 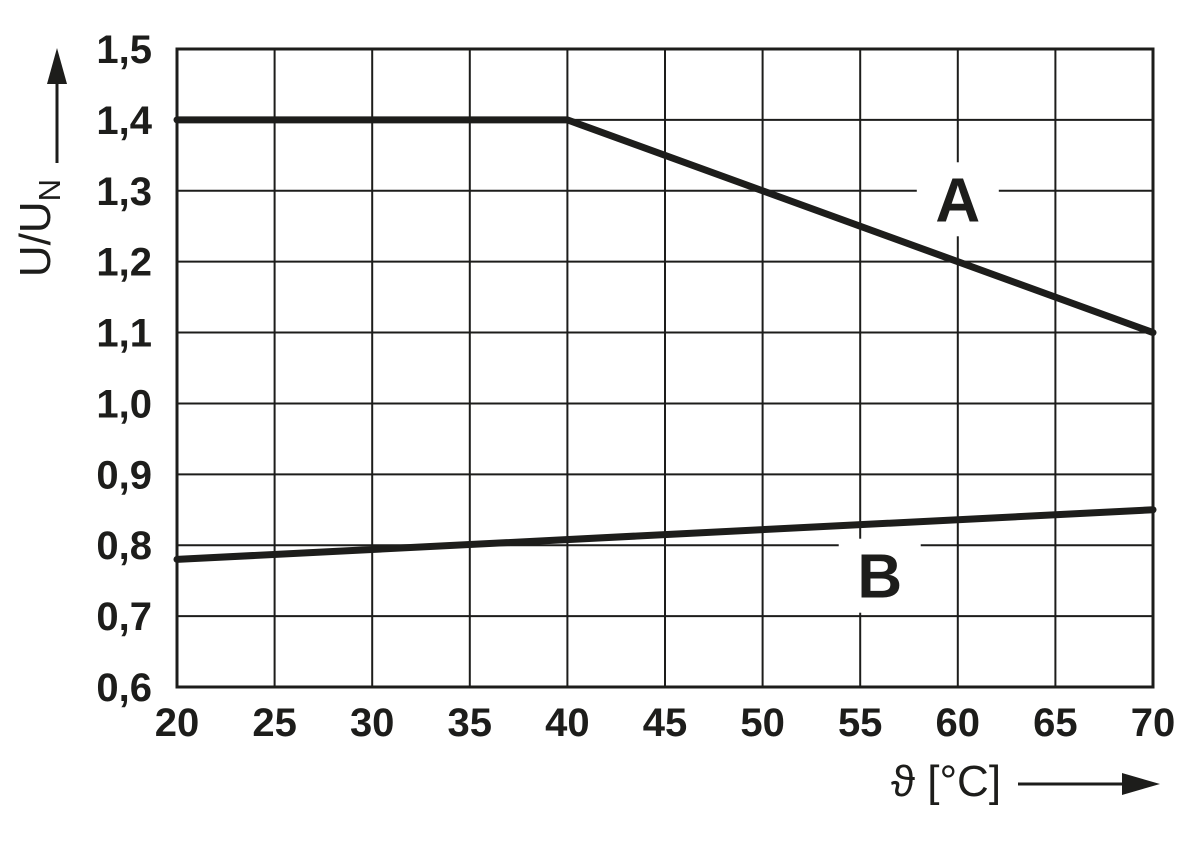 I want to click on x-axis-arrow-icon, so click(x=1089, y=784).